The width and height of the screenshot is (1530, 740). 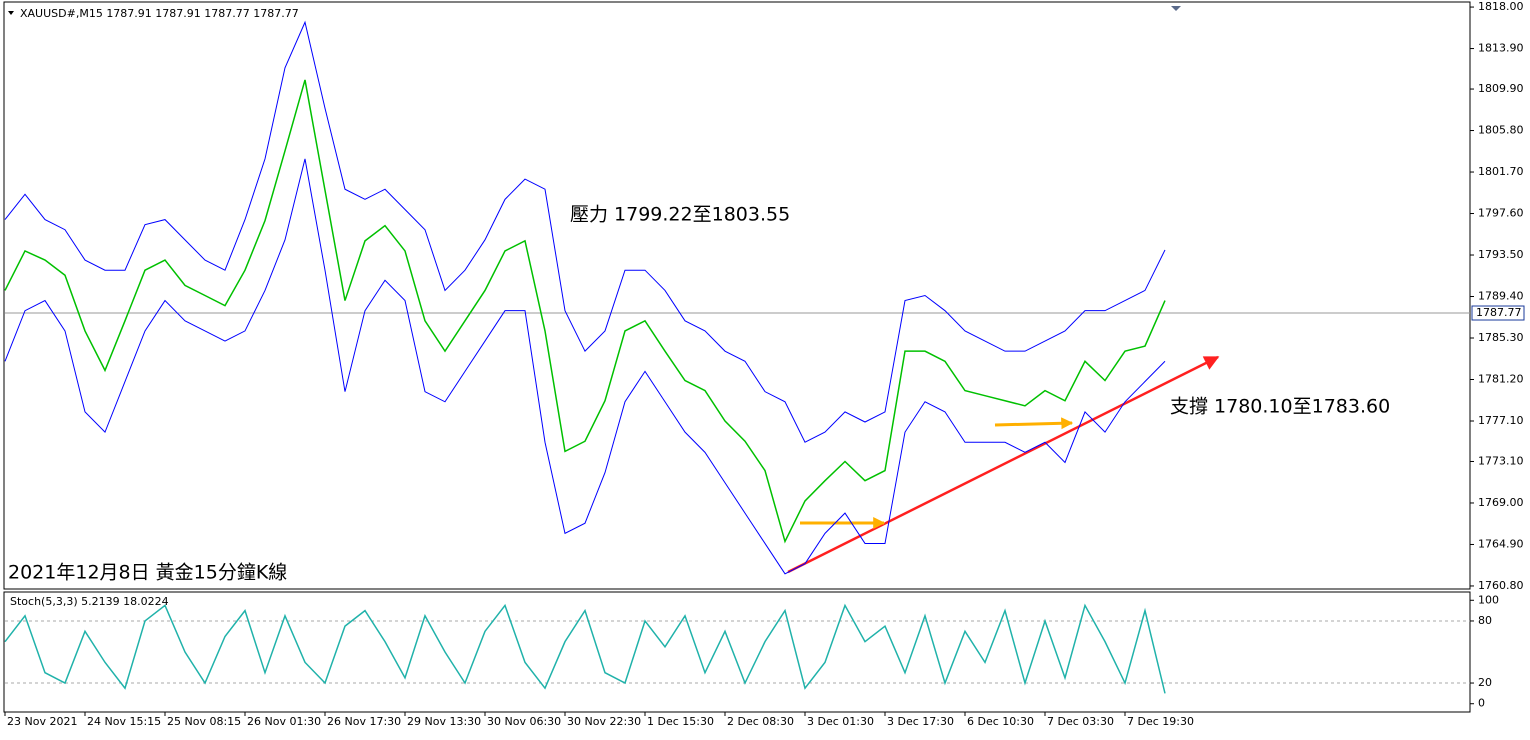 I want to click on current-price-label: 1787.77, so click(x=1499, y=312).